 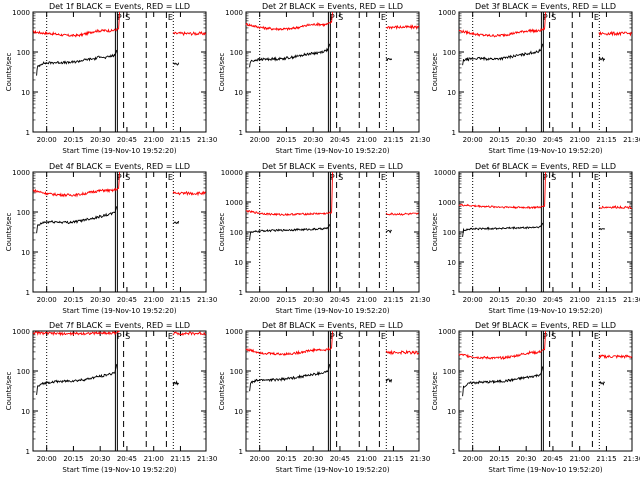 I want to click on panel-title: Det 2f BLACK = Events, RED = LLD, so click(x=332, y=6).